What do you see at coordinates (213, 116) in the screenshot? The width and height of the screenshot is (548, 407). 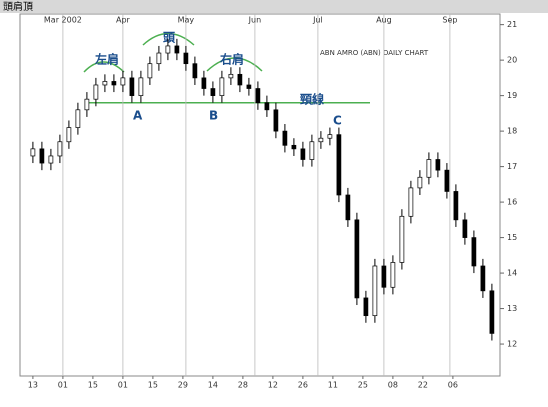 I see `annotation: B` at bounding box center [213, 116].